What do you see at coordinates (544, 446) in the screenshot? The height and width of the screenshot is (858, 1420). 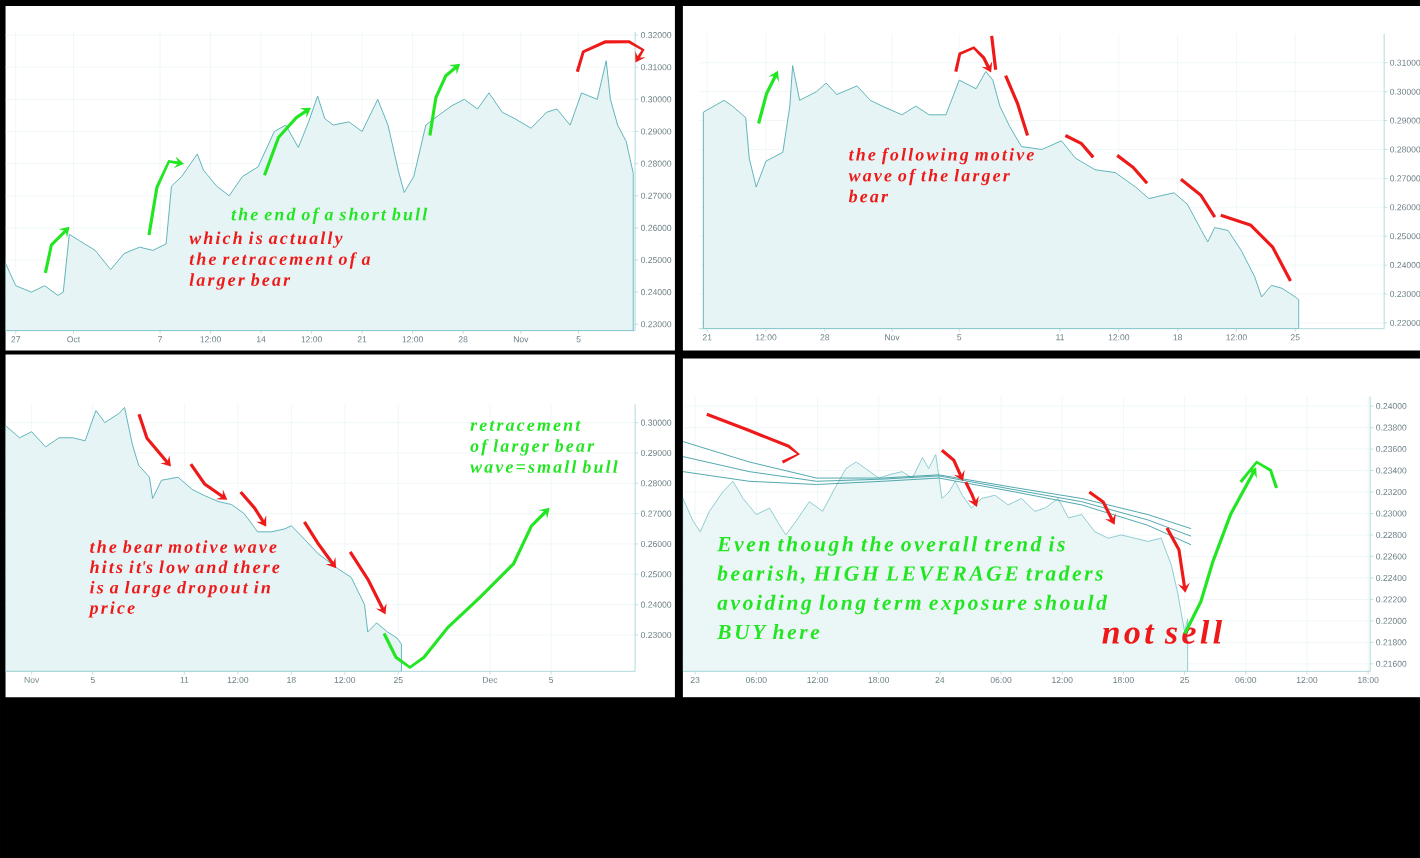 I see `annotation: retracement of larger bear wave=small bull` at bounding box center [544, 446].